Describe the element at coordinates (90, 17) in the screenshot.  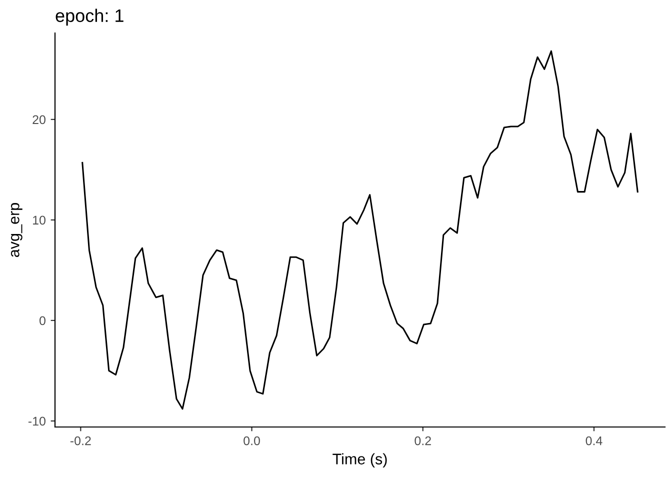
I see `chart-title: epoch: 1` at that location.